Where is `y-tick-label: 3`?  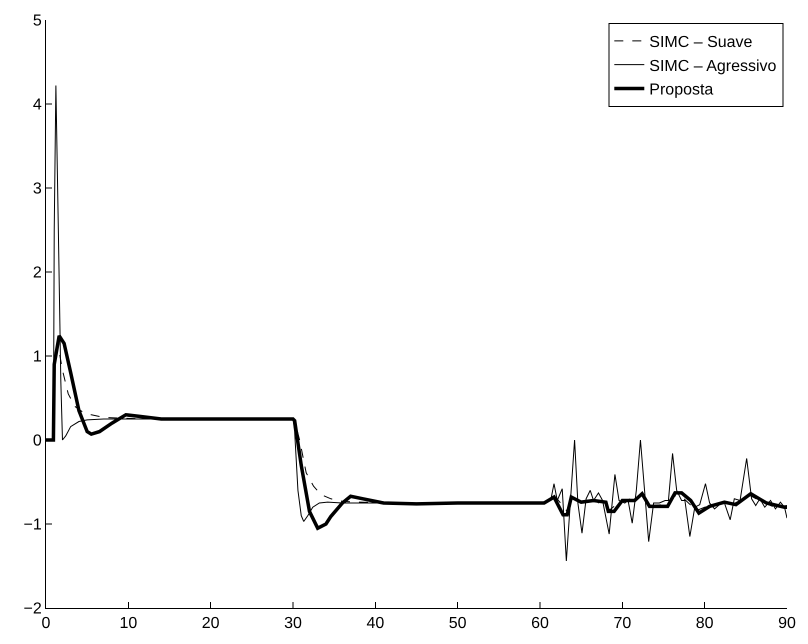 y-tick-label: 3 is located at coordinates (37, 189).